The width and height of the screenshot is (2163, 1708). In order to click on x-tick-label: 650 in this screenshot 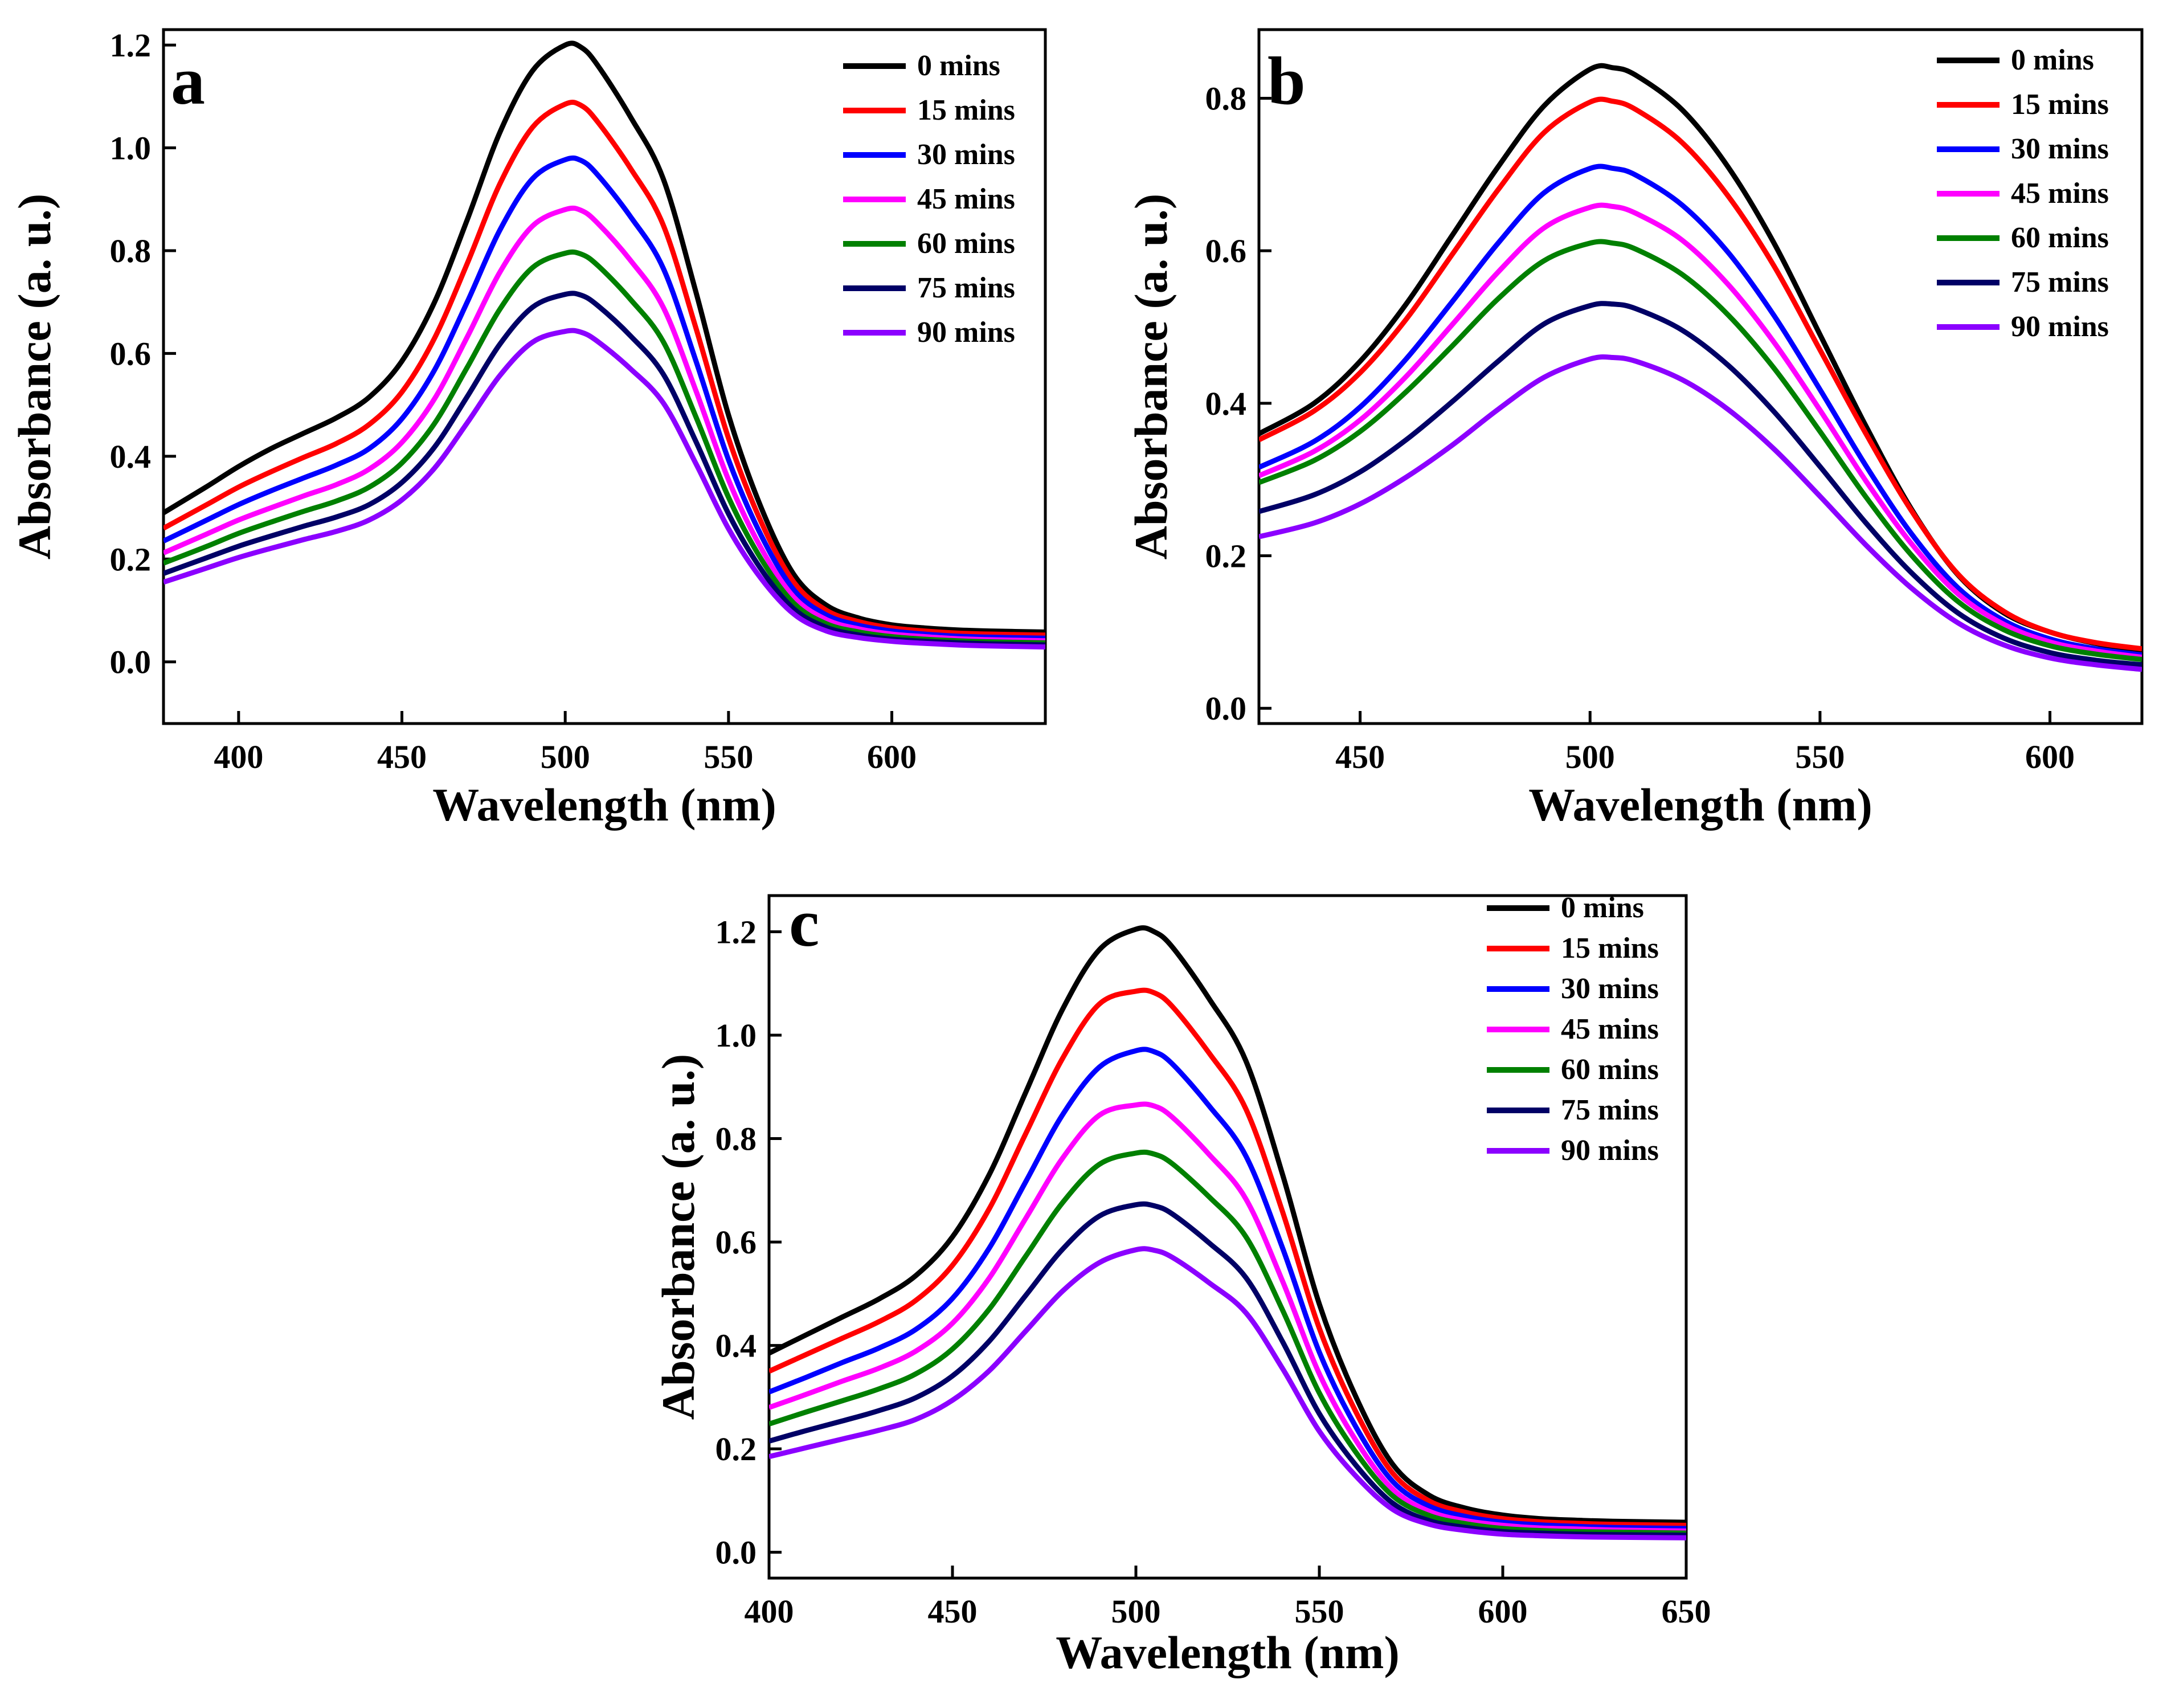, I will do `click(1687, 1611)`.